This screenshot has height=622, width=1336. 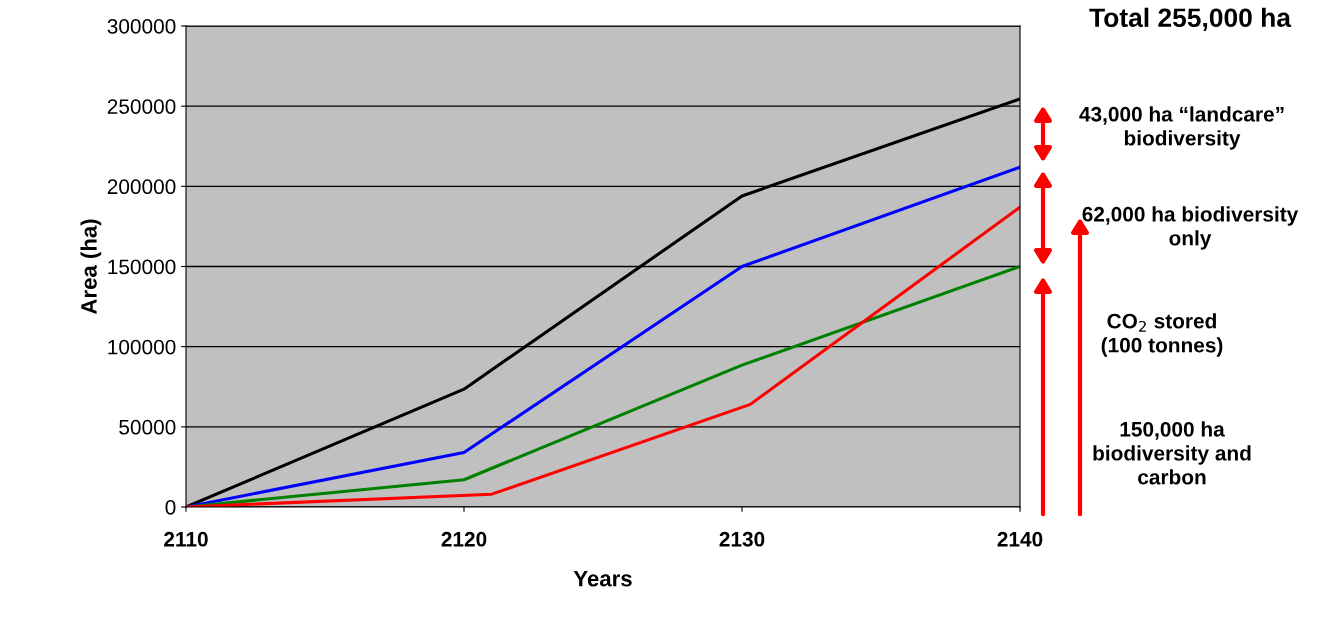 What do you see at coordinates (464, 539) in the screenshot?
I see `x-tick-label: 2120` at bounding box center [464, 539].